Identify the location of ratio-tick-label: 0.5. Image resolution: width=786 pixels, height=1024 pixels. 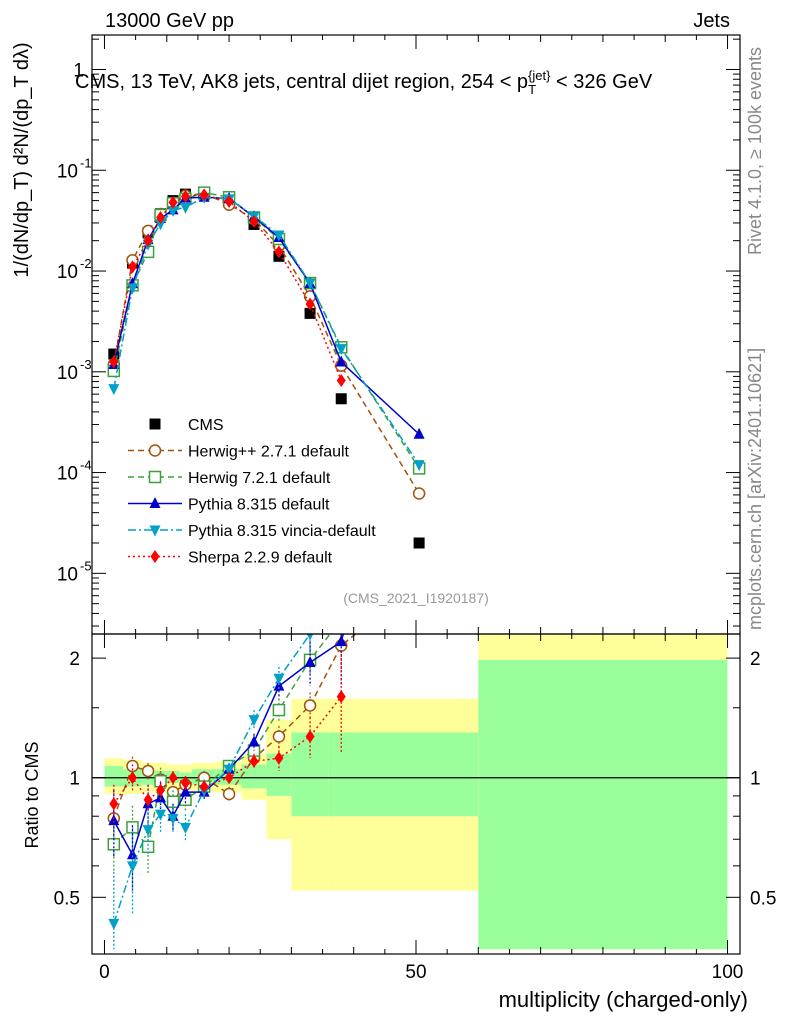
(67, 898).